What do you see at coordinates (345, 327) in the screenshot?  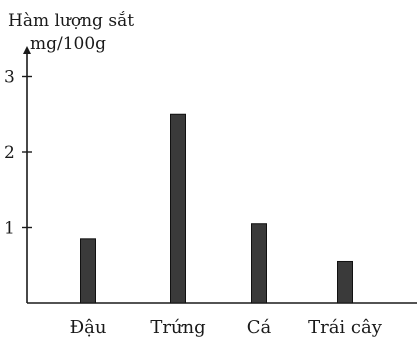 I see `x-tick-label: Trái cây` at bounding box center [345, 327].